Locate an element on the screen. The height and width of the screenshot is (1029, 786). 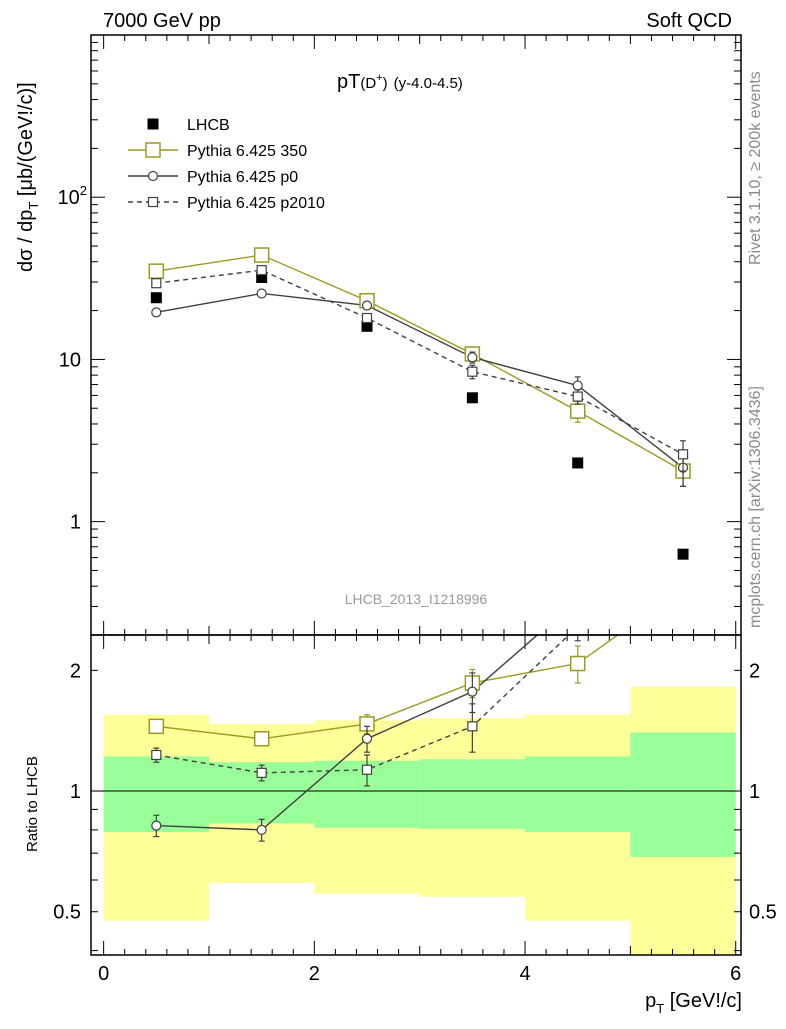
ratio-line-pythia-6-425-p0 is located at coordinates (347, 733).